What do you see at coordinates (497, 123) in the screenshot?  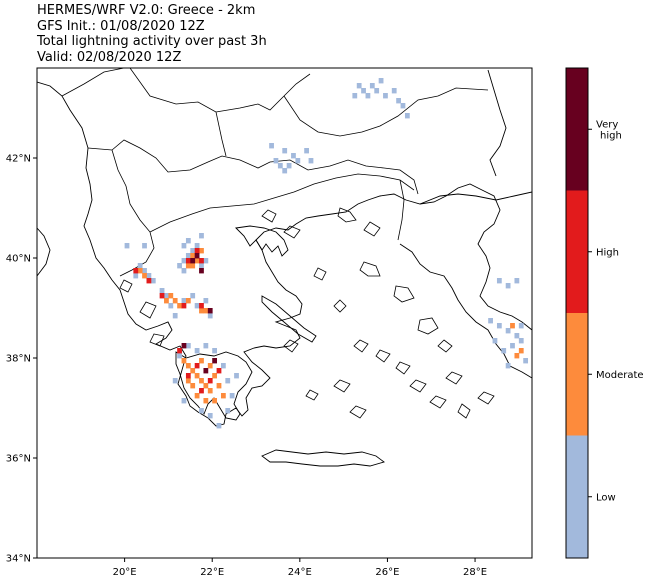 I see `black-sea-coast` at bounding box center [497, 123].